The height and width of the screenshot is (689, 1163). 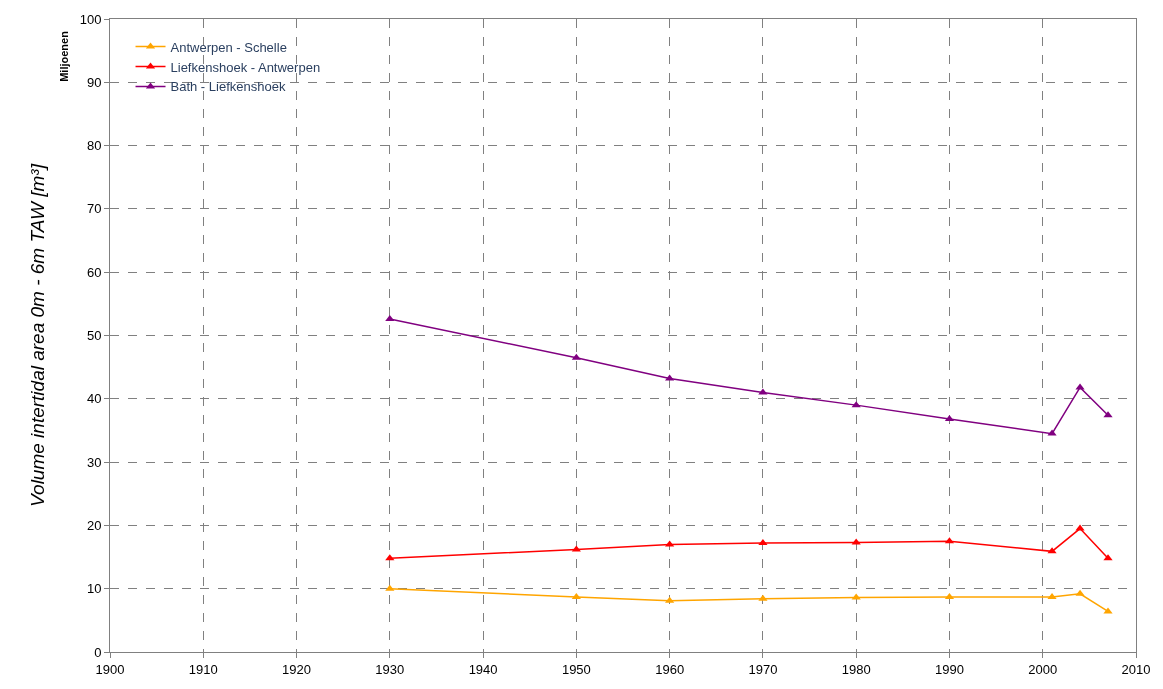 I want to click on y-tick-label: 80, so click(x=94, y=146).